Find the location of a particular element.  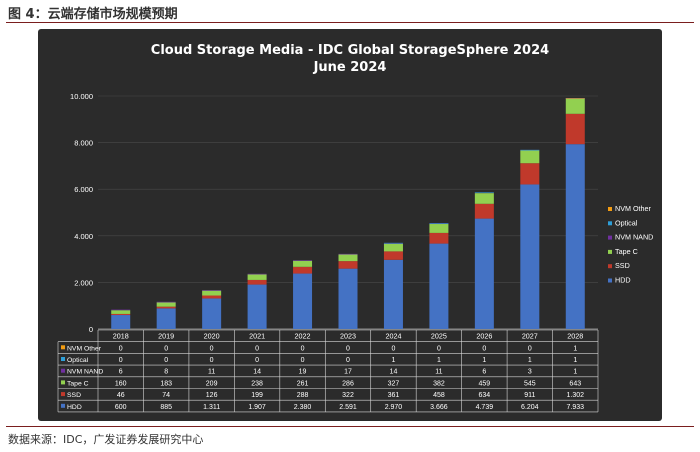

table-cell: 600 is located at coordinates (121, 407).